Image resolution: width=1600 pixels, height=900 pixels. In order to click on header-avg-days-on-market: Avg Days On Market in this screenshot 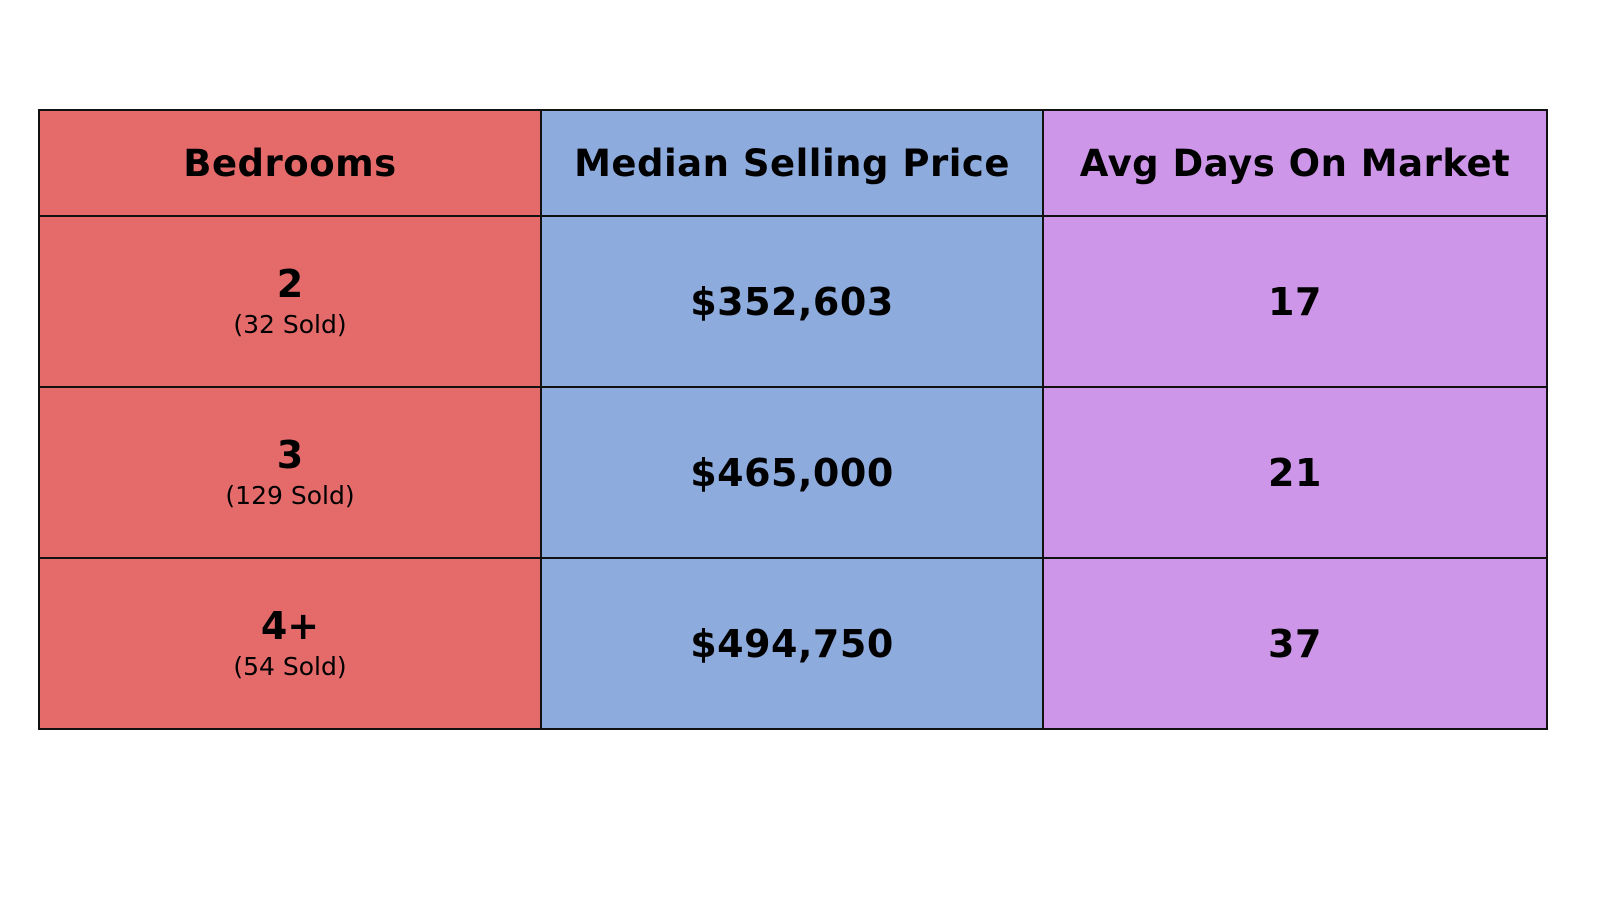, I will do `click(1295, 163)`.